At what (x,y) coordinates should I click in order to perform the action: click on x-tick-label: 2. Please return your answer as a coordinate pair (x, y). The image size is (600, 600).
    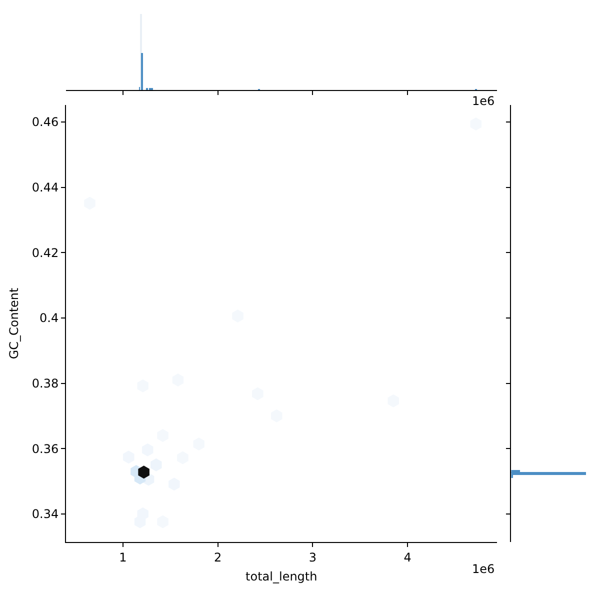
    Looking at the image, I should click on (218, 557).